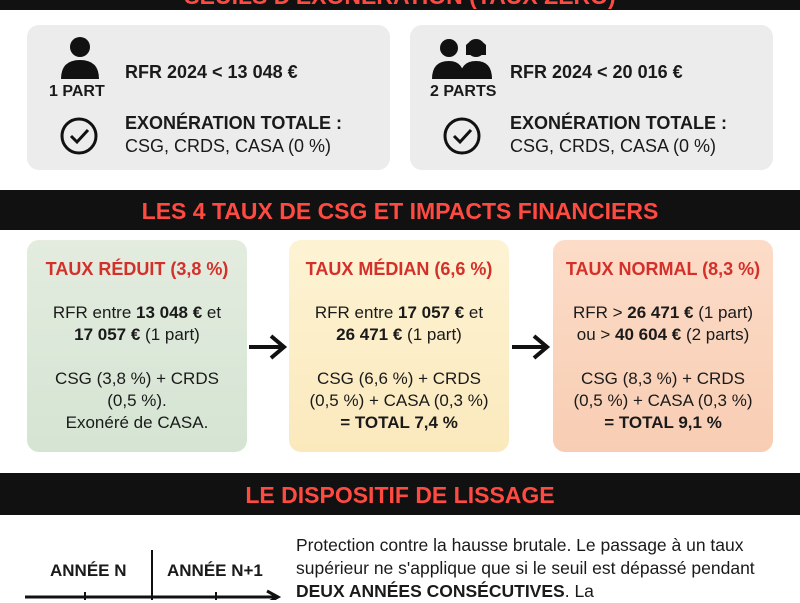 This screenshot has width=800, height=603. Describe the element at coordinates (663, 422) in the screenshot. I see `rate-total: = TOTAL 9,1 %` at that location.